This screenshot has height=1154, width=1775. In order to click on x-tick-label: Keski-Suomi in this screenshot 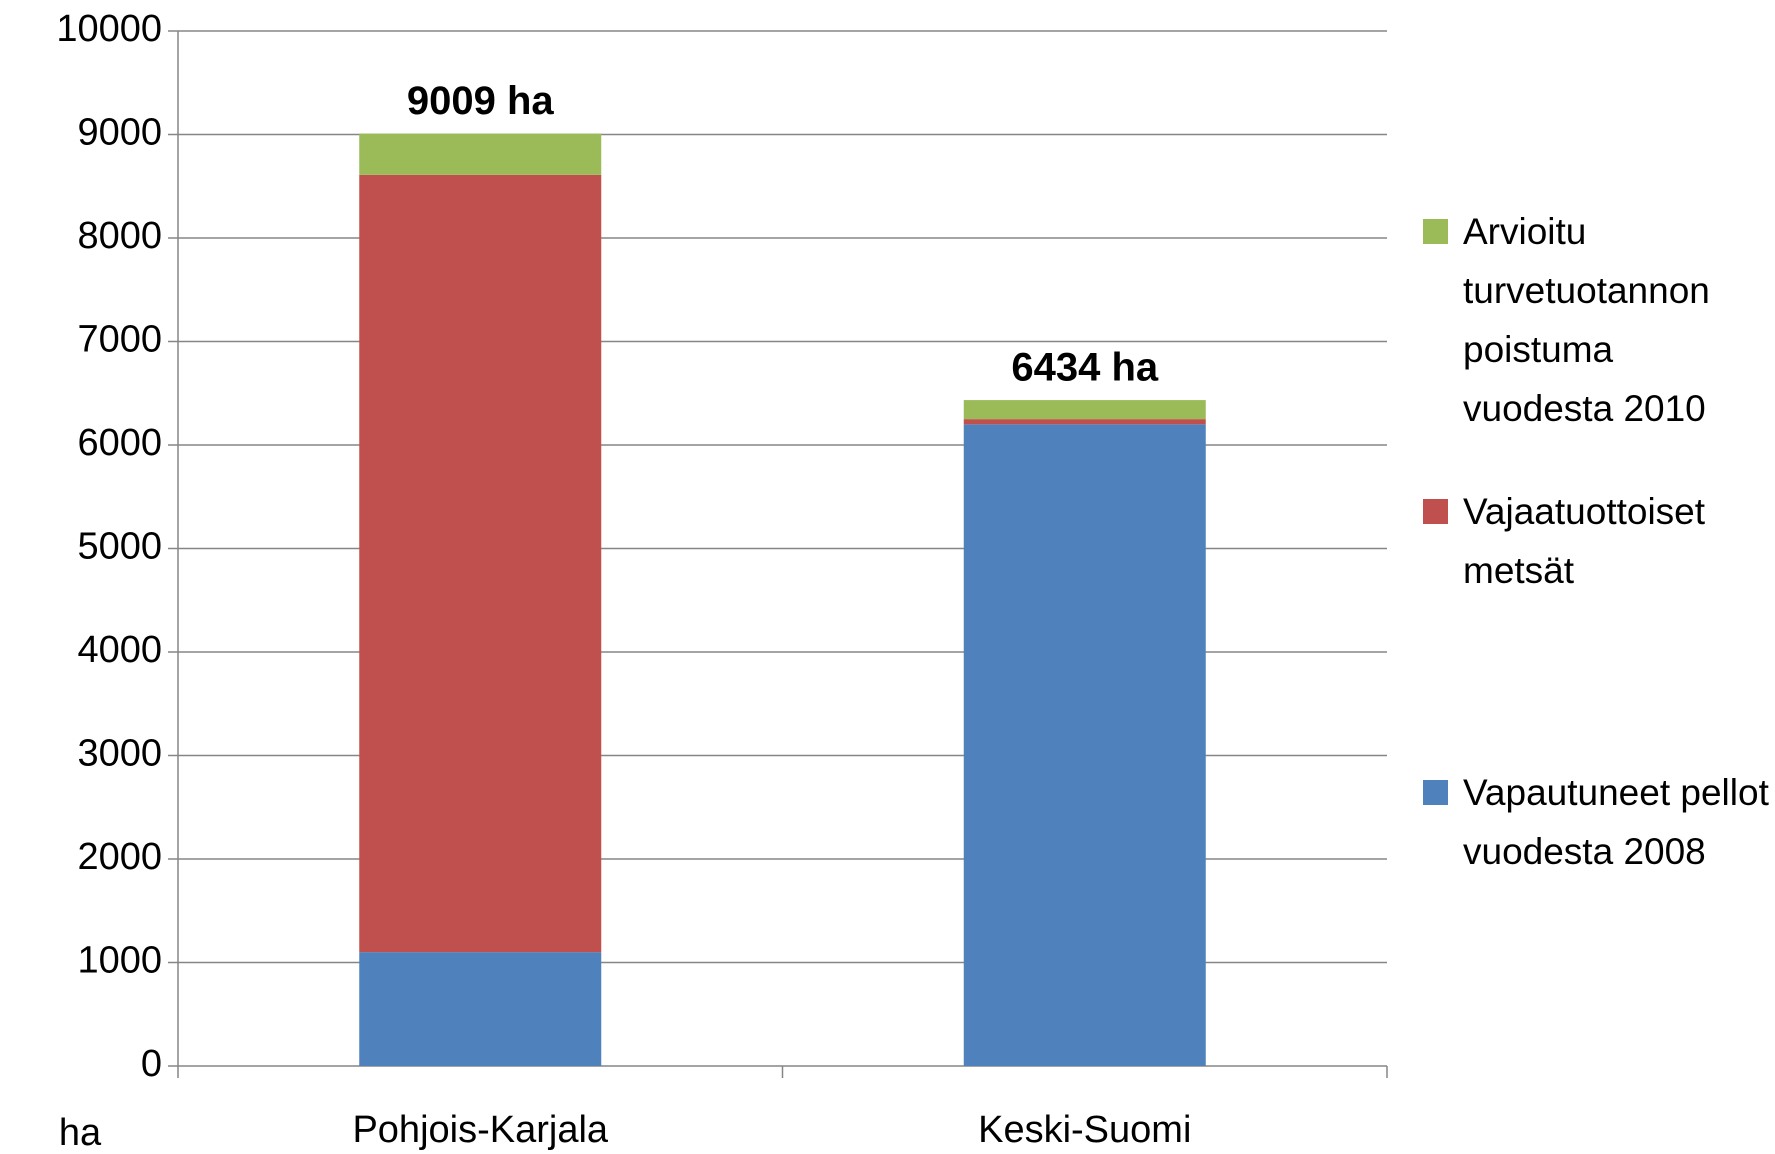, I will do `click(1084, 1130)`.